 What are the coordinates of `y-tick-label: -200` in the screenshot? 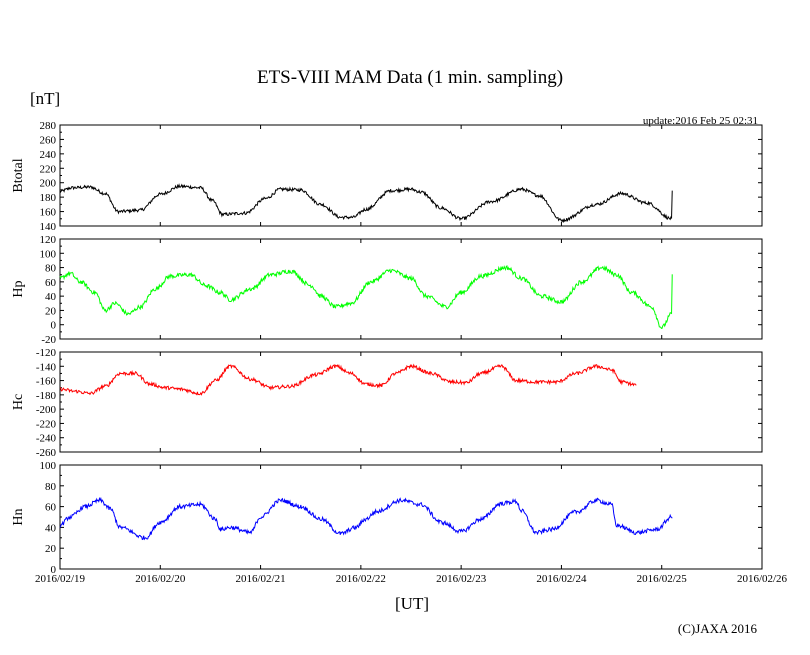 It's located at (46, 410).